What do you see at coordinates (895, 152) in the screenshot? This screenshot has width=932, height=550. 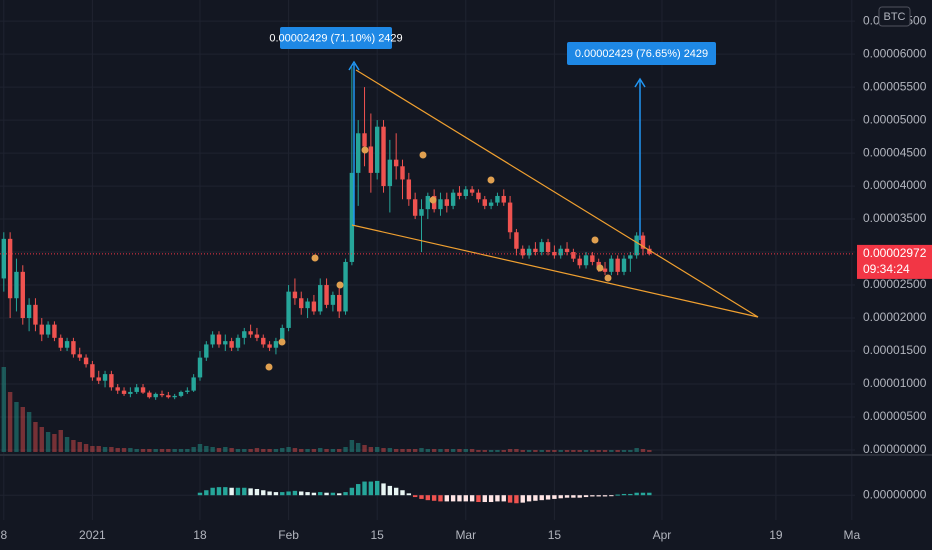 I see `y-tick-label: 0.00004500` at bounding box center [895, 152].